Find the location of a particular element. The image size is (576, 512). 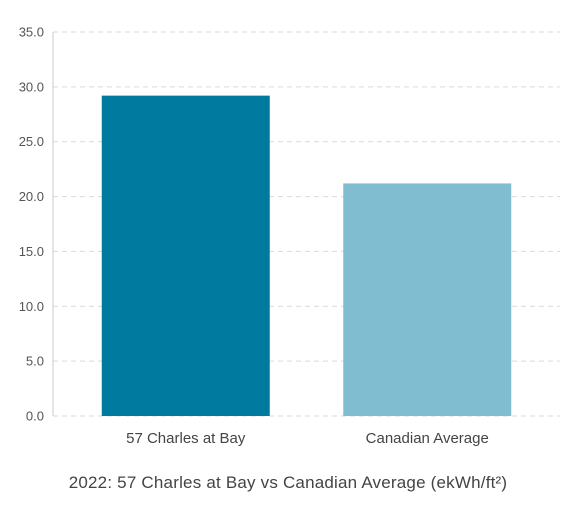

y-tick-label: 0.0 is located at coordinates (35, 416).